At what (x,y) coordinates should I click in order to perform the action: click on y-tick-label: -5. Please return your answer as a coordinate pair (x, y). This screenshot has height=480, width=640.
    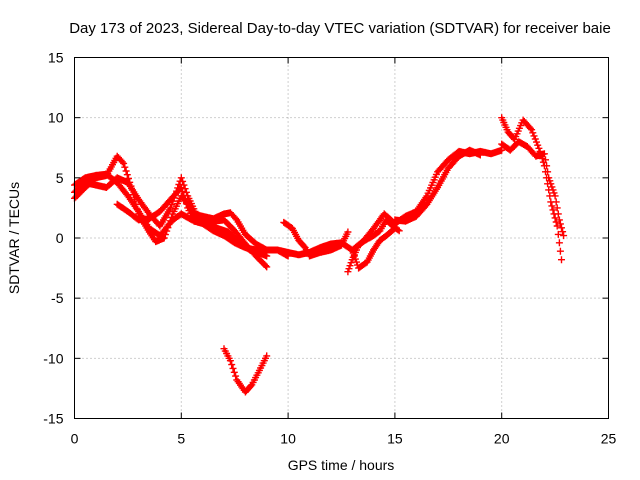
    Looking at the image, I should click on (57, 298).